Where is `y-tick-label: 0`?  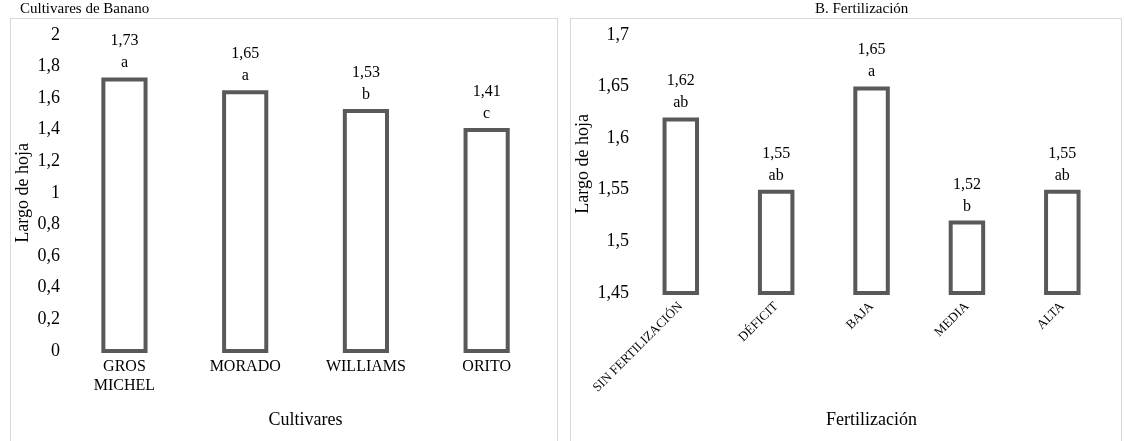 y-tick-label: 0 is located at coordinates (56, 349).